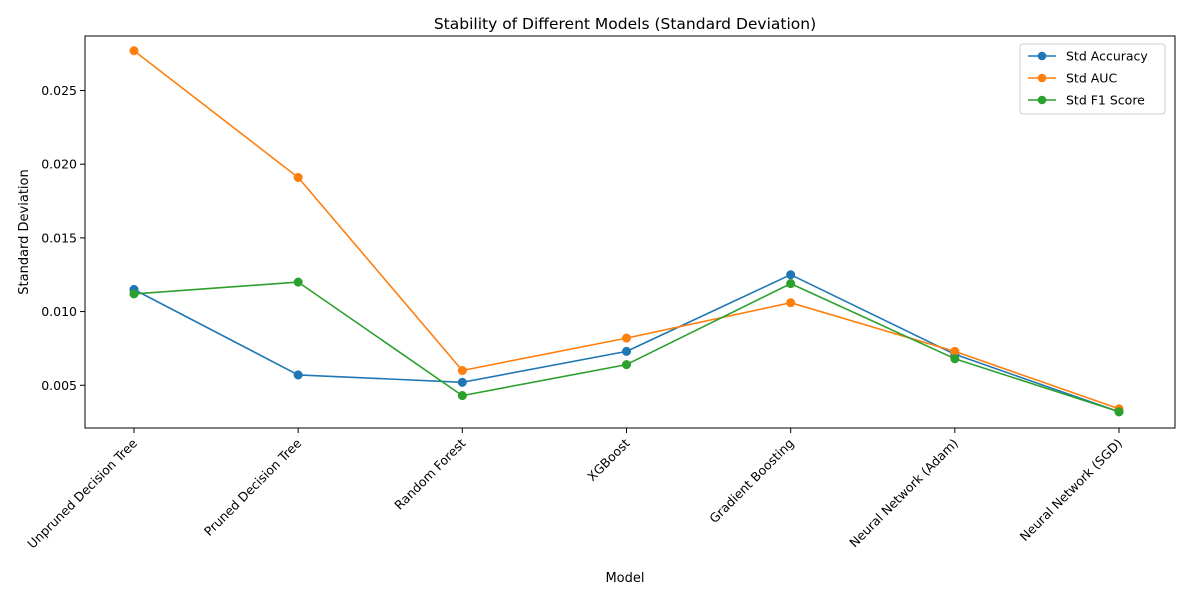  Describe the element at coordinates (59, 311) in the screenshot. I see `y-tick-label: 0.010` at that location.